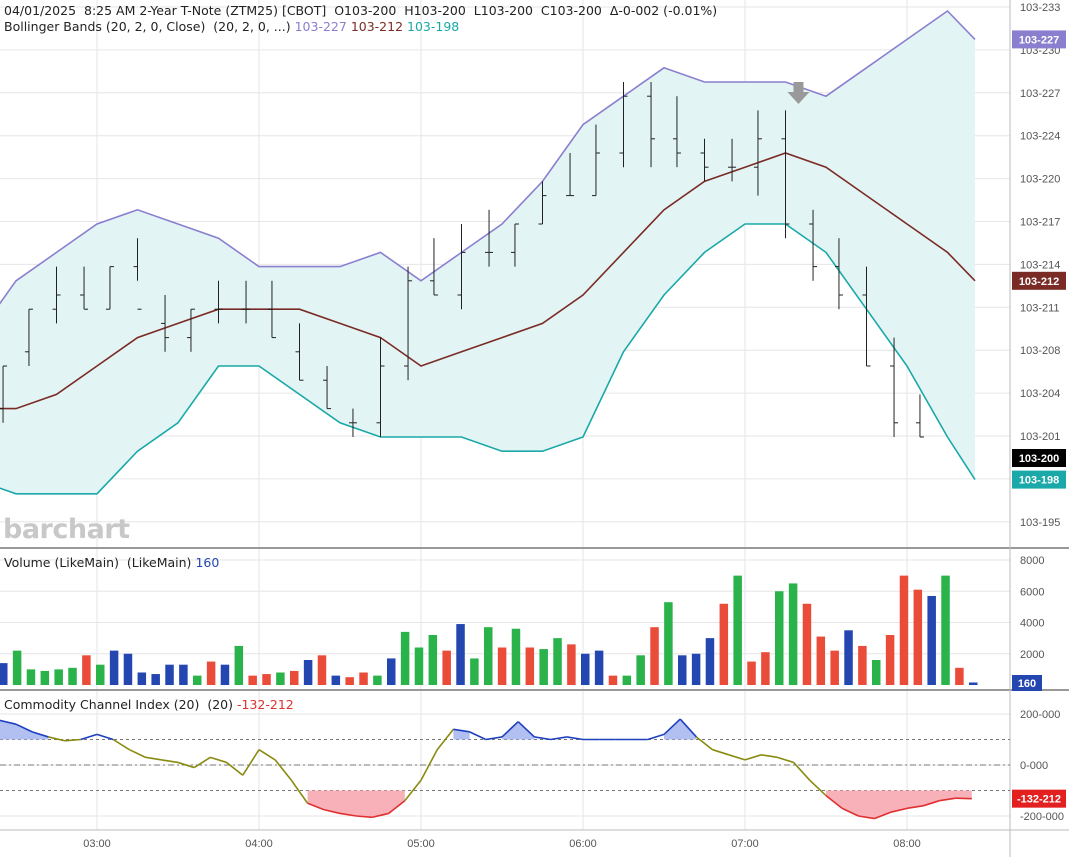  I want to click on price-tick-label: 103-214, so click(1040, 265).